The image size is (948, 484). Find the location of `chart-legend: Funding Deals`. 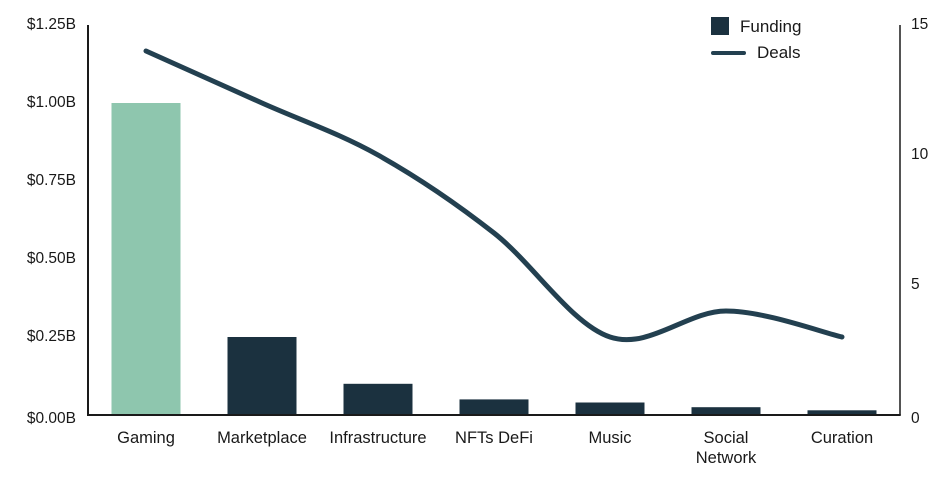

chart-legend: Funding Deals is located at coordinates (756, 39).